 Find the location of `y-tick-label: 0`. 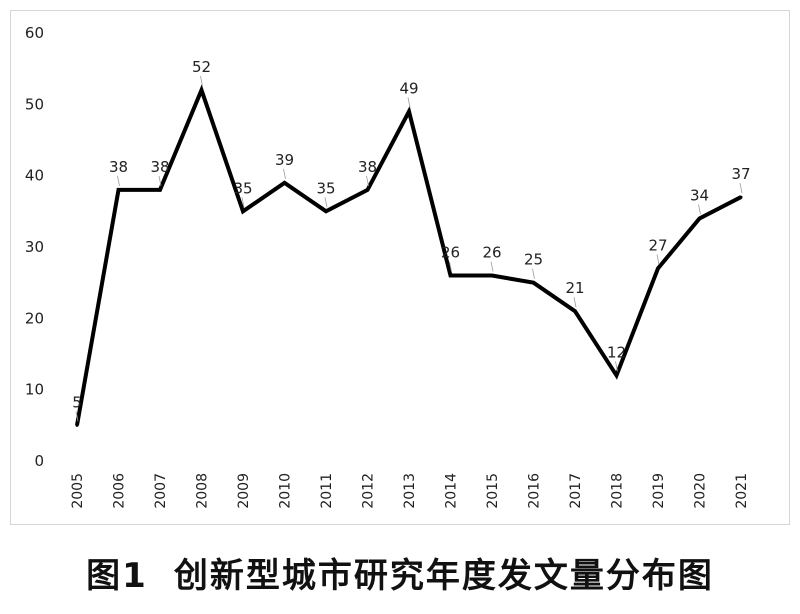

y-tick-label: 0 is located at coordinates (39, 461).